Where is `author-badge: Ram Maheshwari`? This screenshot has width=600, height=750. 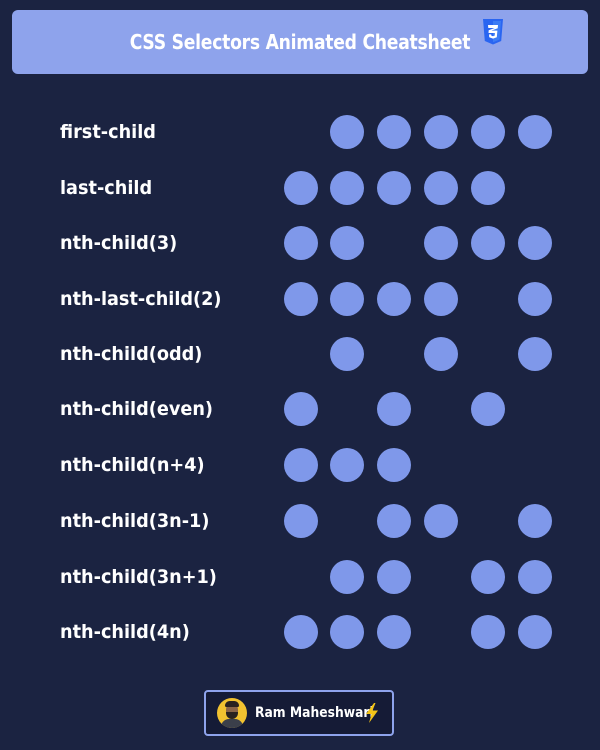 author-badge: Ram Maheshwari is located at coordinates (299, 713).